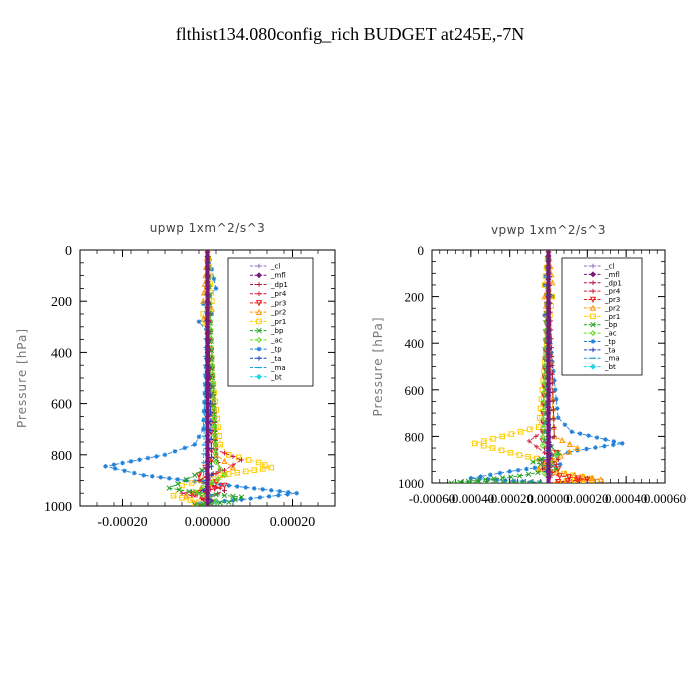 The image size is (700, 700). Describe the element at coordinates (276, 359) in the screenshot. I see `legend-label: _ta` at that location.